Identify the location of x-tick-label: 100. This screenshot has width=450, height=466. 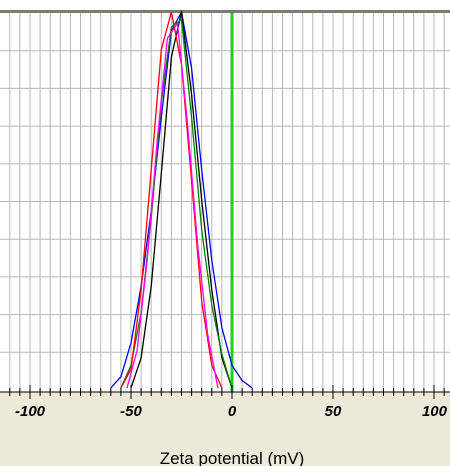
(435, 411).